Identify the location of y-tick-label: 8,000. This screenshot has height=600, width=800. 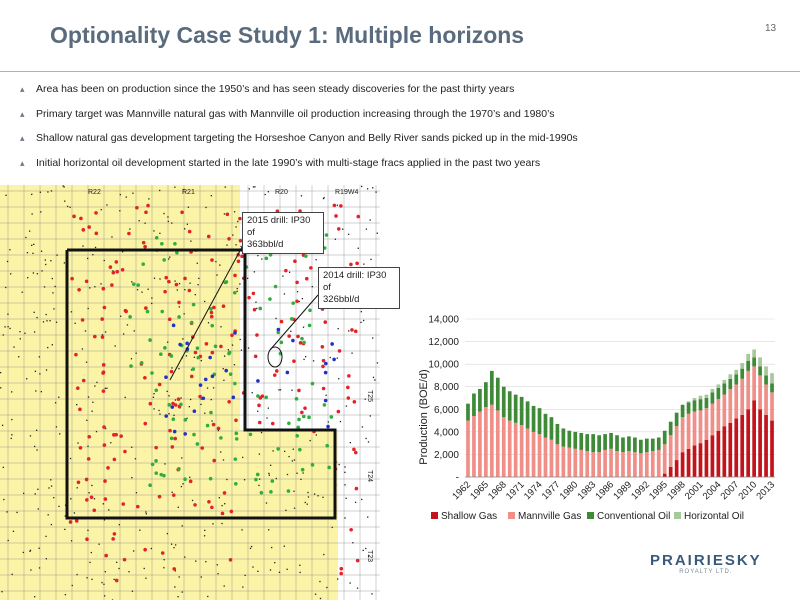
(446, 387).